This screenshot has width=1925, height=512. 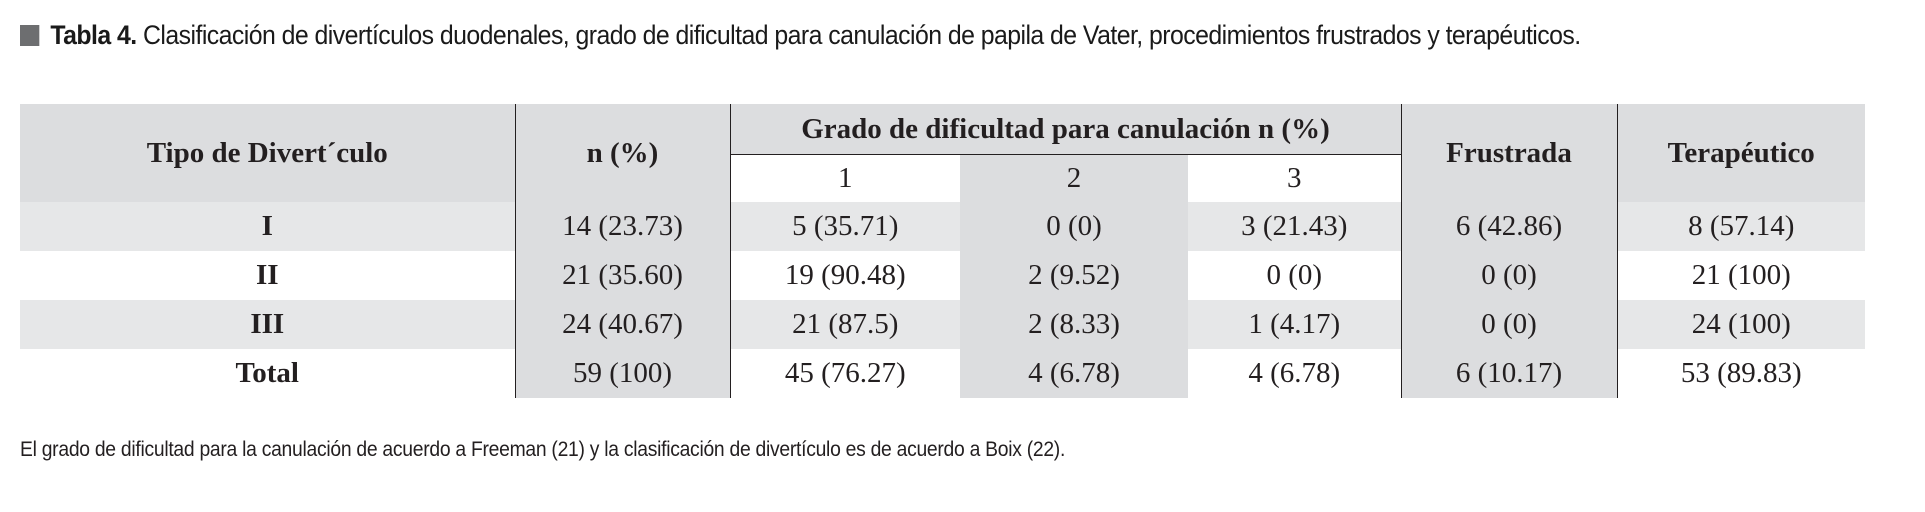 I want to click on header-row-sub: 1 2 3, so click(x=942, y=178).